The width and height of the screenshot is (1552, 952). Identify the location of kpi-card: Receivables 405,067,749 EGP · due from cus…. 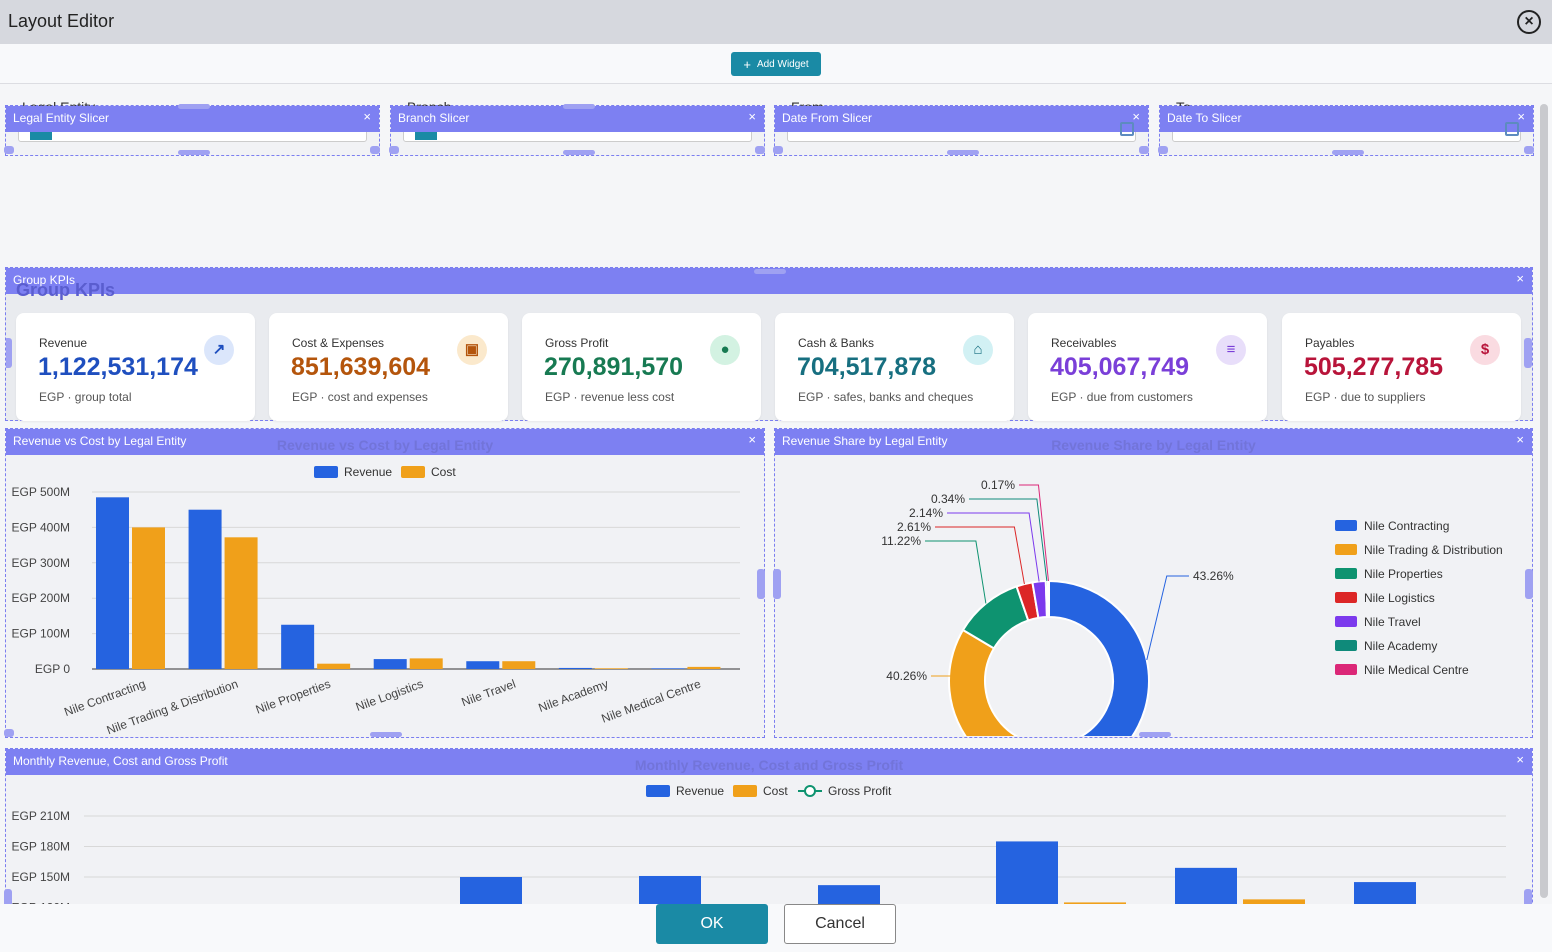
(1147, 367).